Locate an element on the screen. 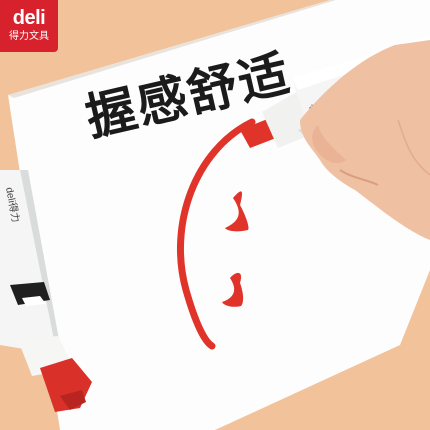  brand-subtitle: 得力文具 is located at coordinates (29, 36).